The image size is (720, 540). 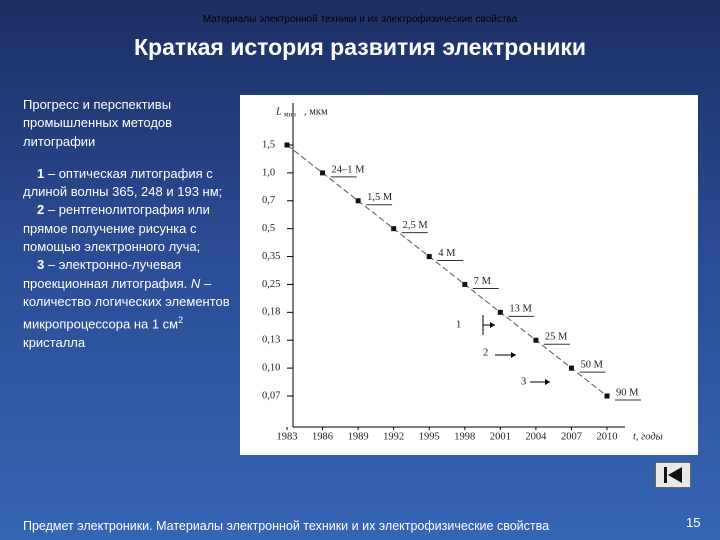 I want to click on point-label: 2,5 М, so click(x=416, y=225).